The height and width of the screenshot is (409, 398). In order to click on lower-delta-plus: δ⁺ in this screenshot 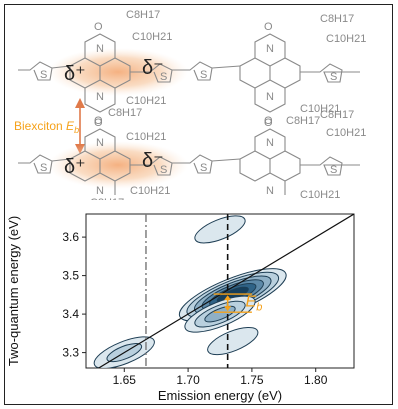, I will do `click(75, 167)`.